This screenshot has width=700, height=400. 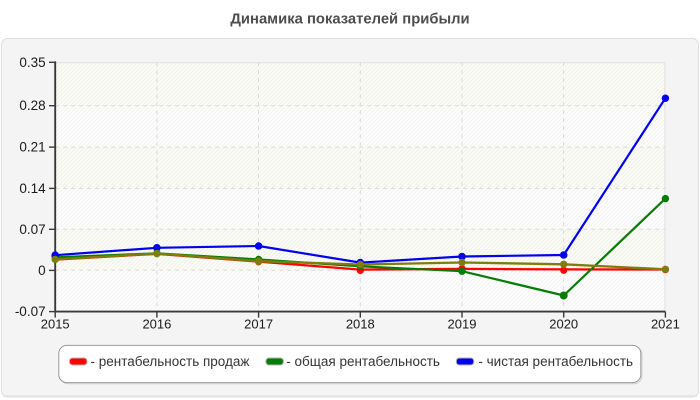 I want to click on svg-text: 0.28, so click(x=32, y=105).